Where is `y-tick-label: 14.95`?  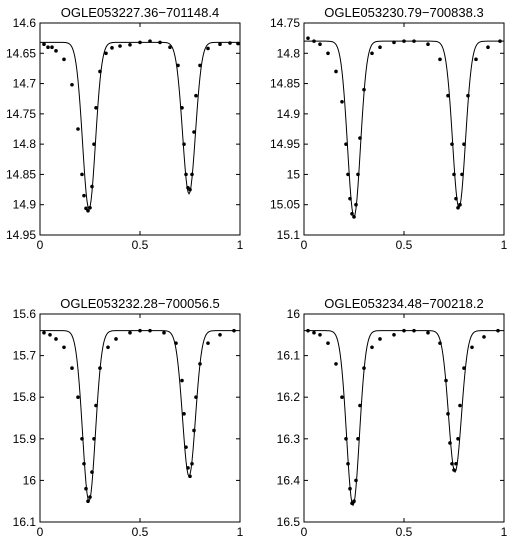
y-tick-label: 14.95 is located at coordinates (21, 235).